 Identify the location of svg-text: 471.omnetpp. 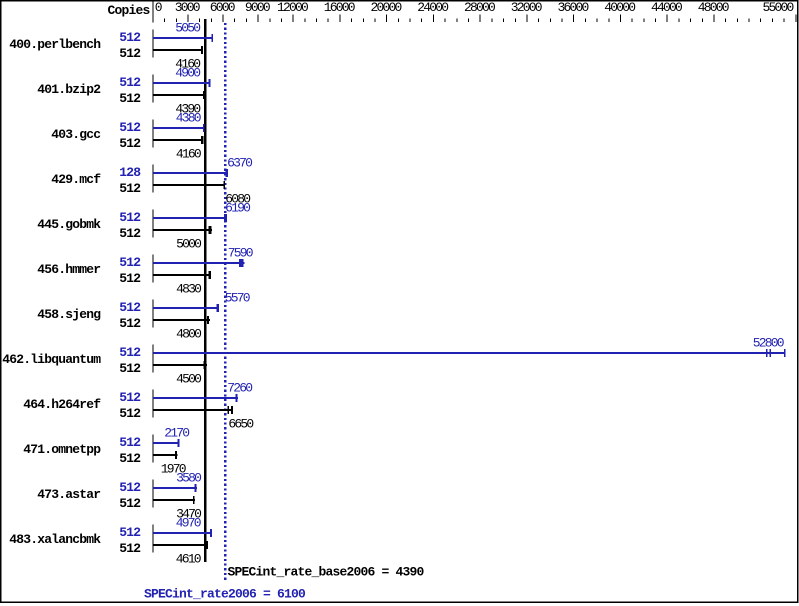
(62, 449).